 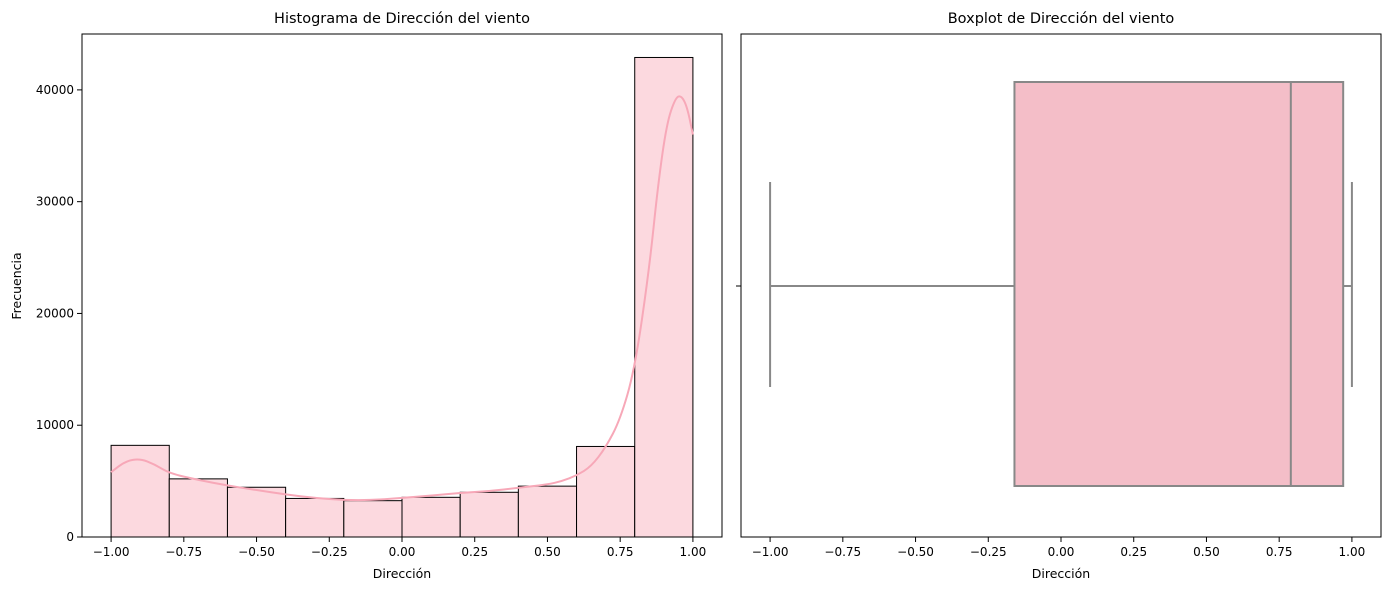 What do you see at coordinates (1206, 552) in the screenshot?
I see `boxplot-x-tick-label: 0.50` at bounding box center [1206, 552].